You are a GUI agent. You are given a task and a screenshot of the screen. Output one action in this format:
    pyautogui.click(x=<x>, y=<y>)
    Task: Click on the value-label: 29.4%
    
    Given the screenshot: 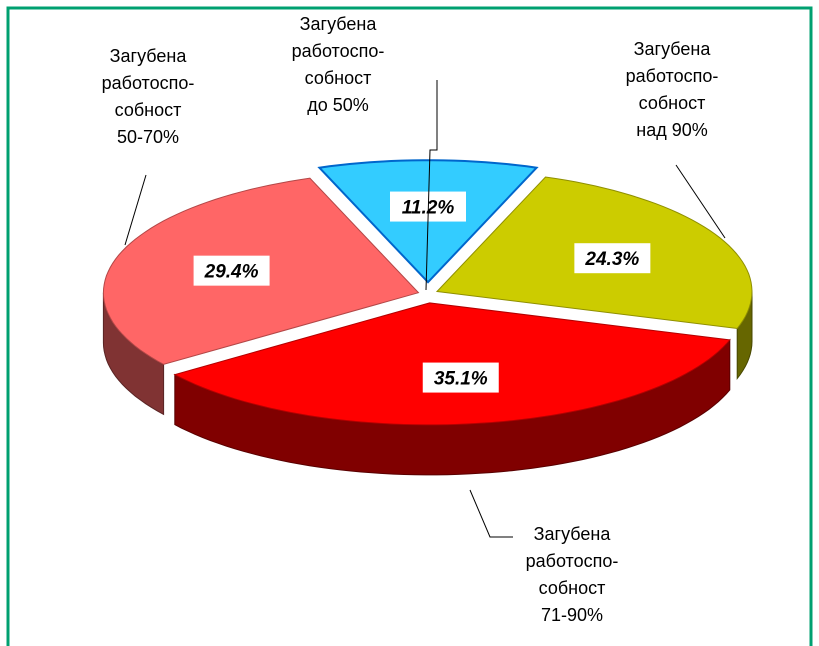 What is the action you would take?
    pyautogui.click(x=231, y=270)
    